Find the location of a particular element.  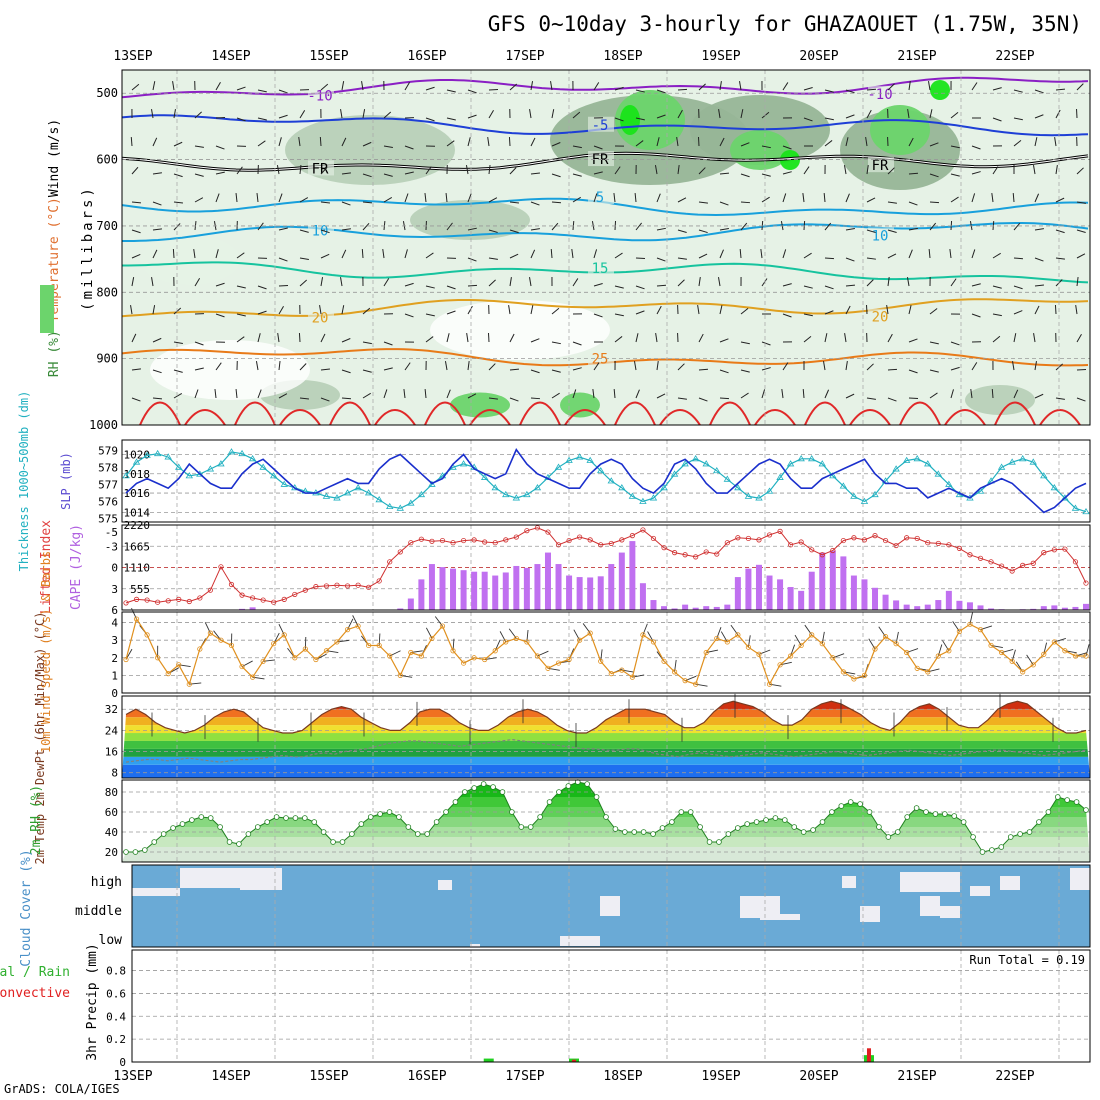

precip-tick-label: 0.8 is located at coordinates (116, 971).